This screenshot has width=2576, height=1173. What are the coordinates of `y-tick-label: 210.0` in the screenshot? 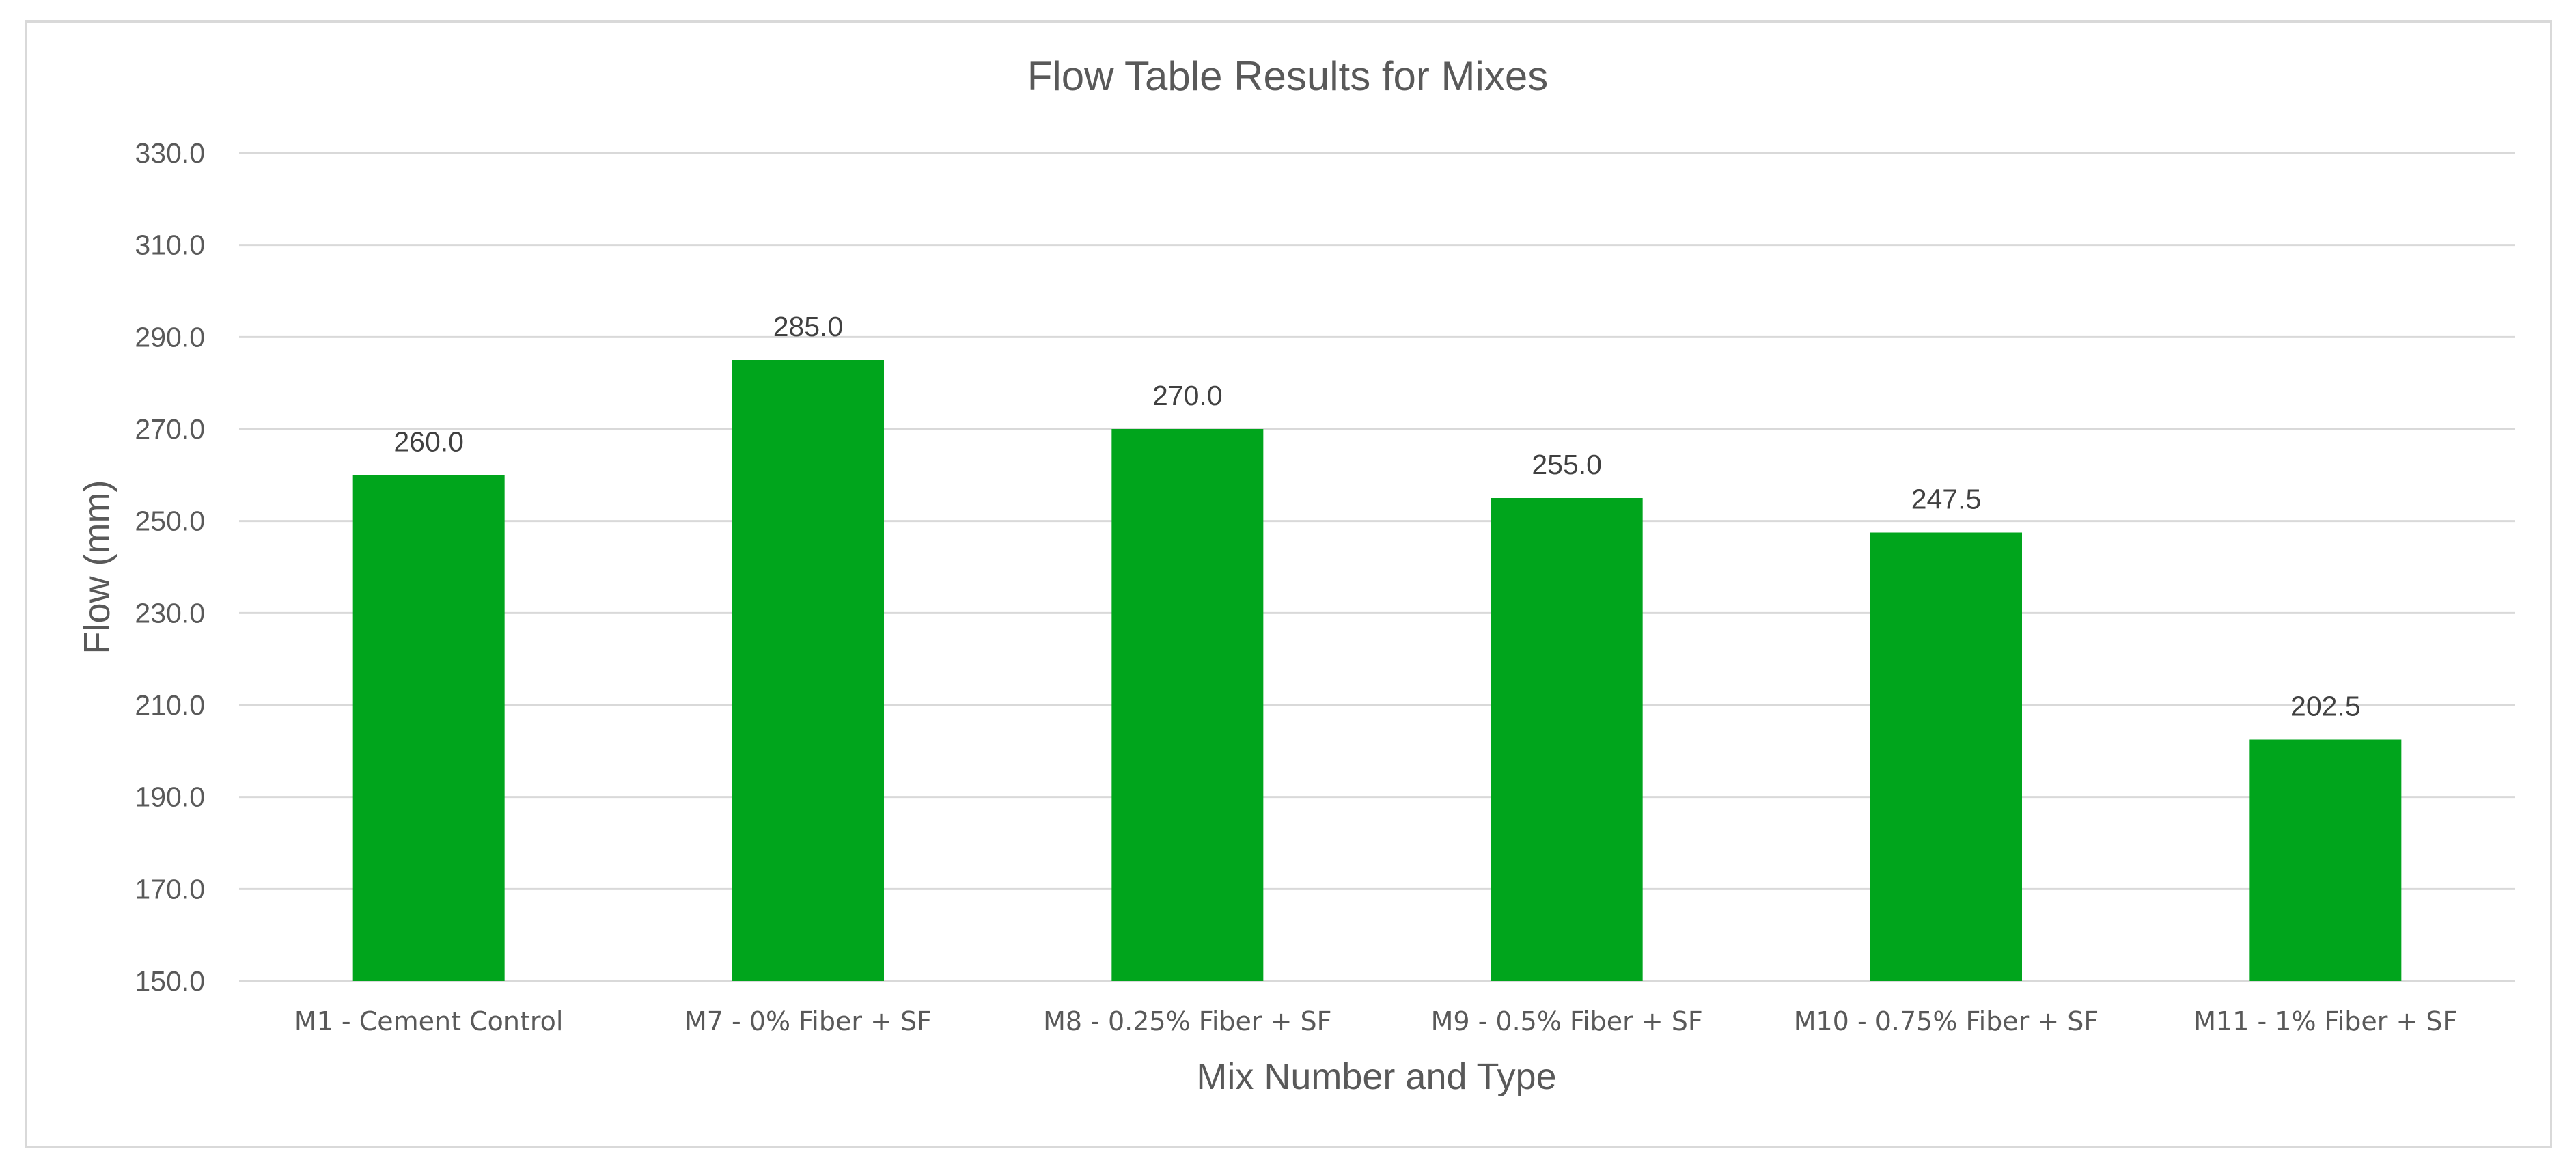 It's located at (170, 705).